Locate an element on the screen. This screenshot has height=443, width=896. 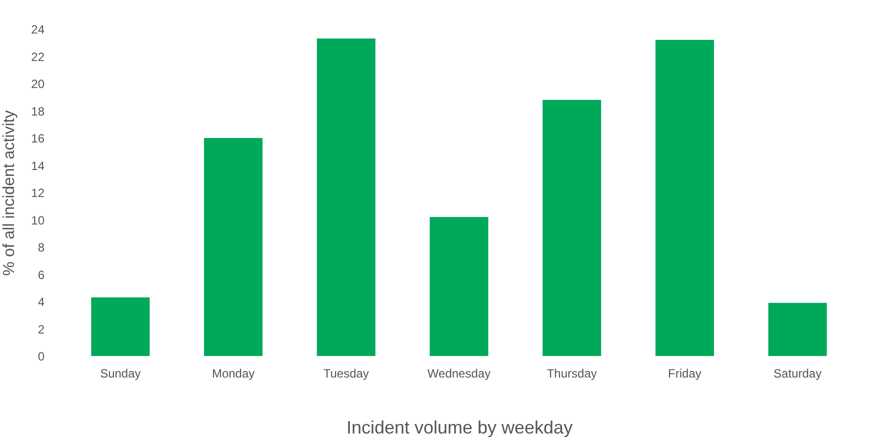
x-tick-label: Monday is located at coordinates (233, 373).